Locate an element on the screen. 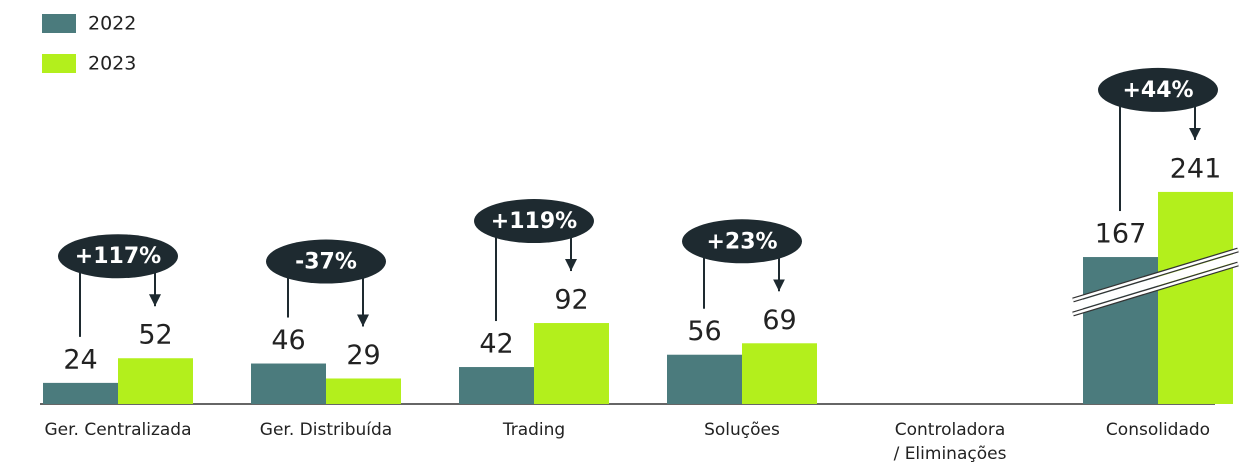 The image size is (1243, 464). break-gap is located at coordinates (1155, 282).